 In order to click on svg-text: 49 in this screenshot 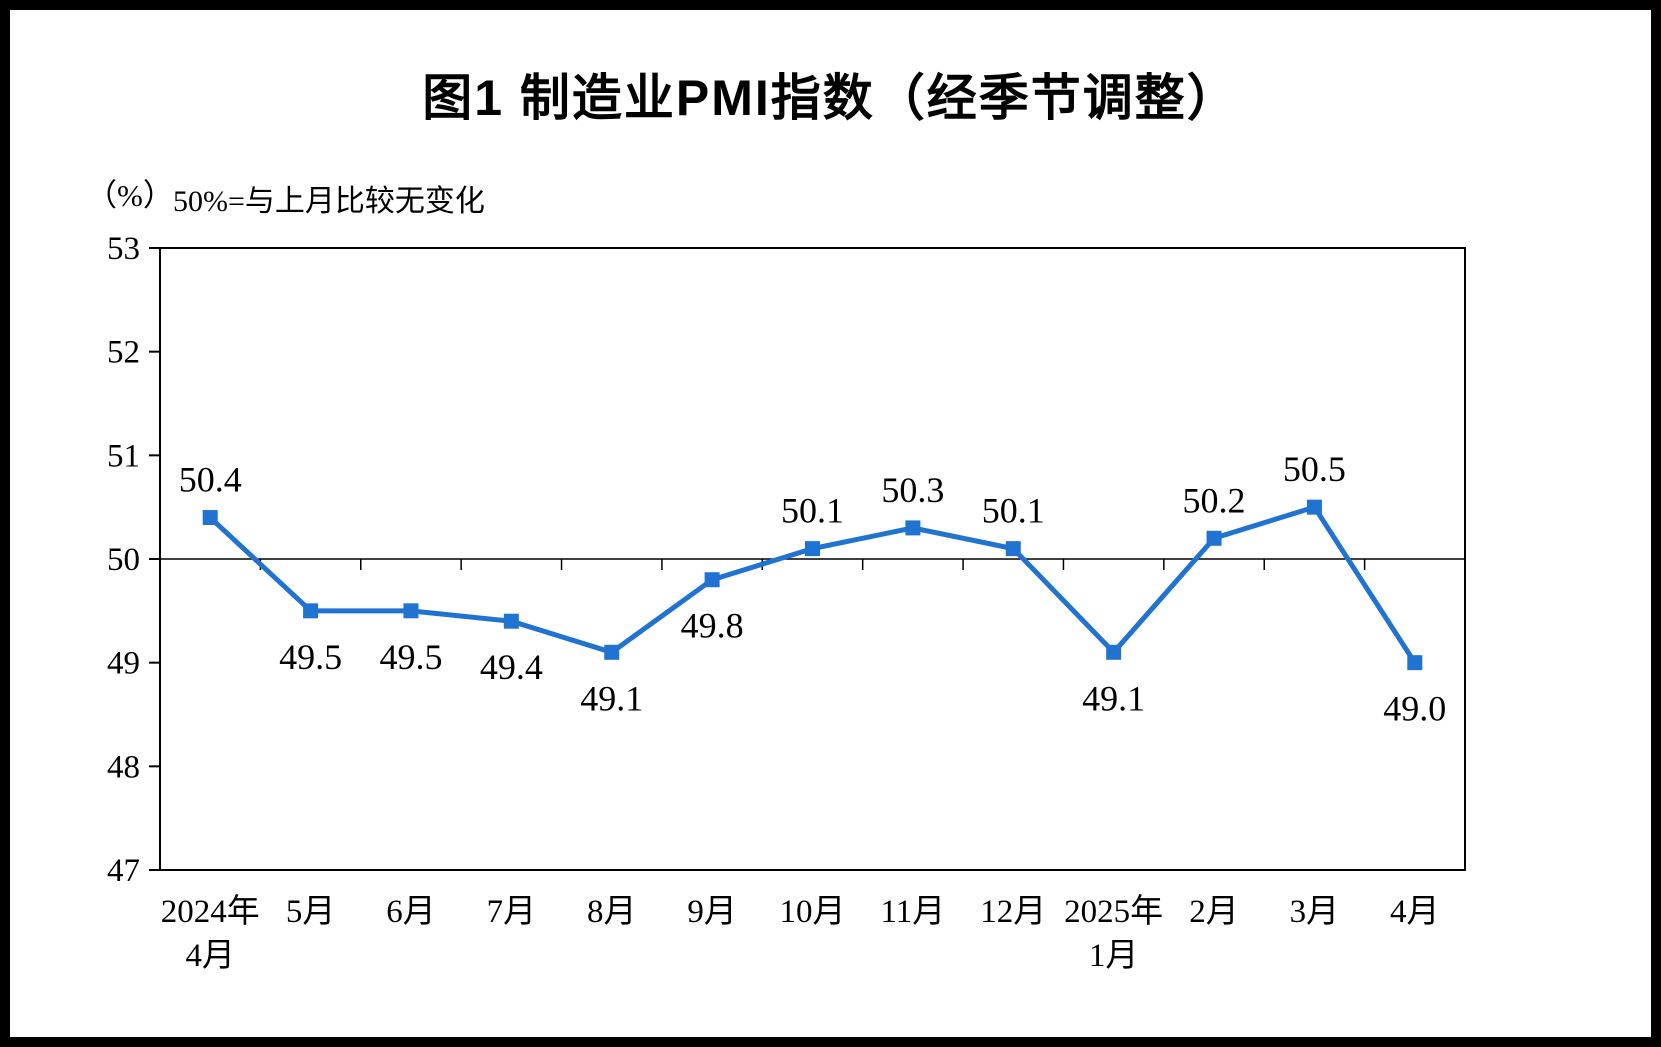, I will do `click(123, 664)`.